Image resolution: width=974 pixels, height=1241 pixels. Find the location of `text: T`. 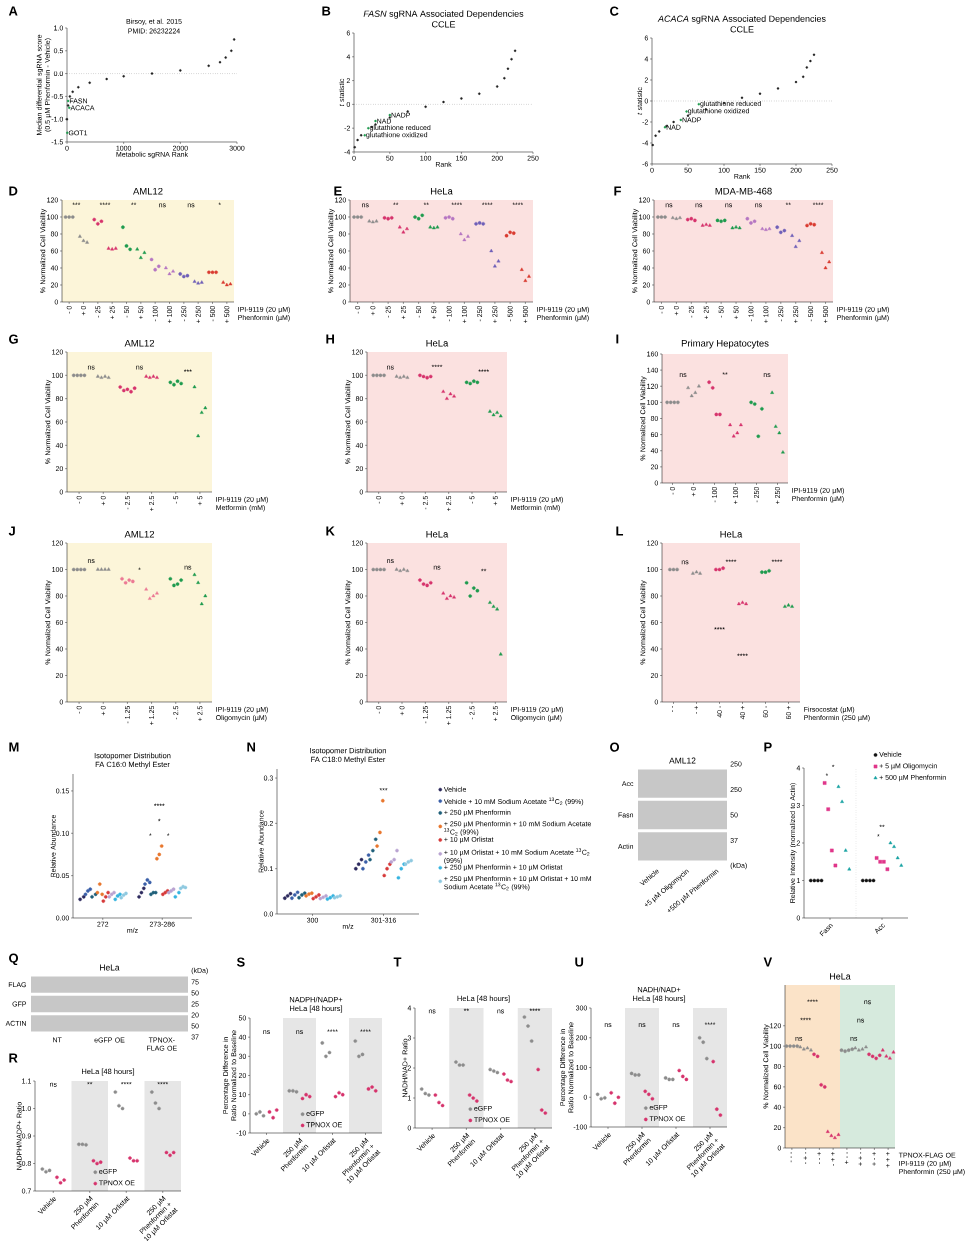

text: T is located at coordinates (397, 962).